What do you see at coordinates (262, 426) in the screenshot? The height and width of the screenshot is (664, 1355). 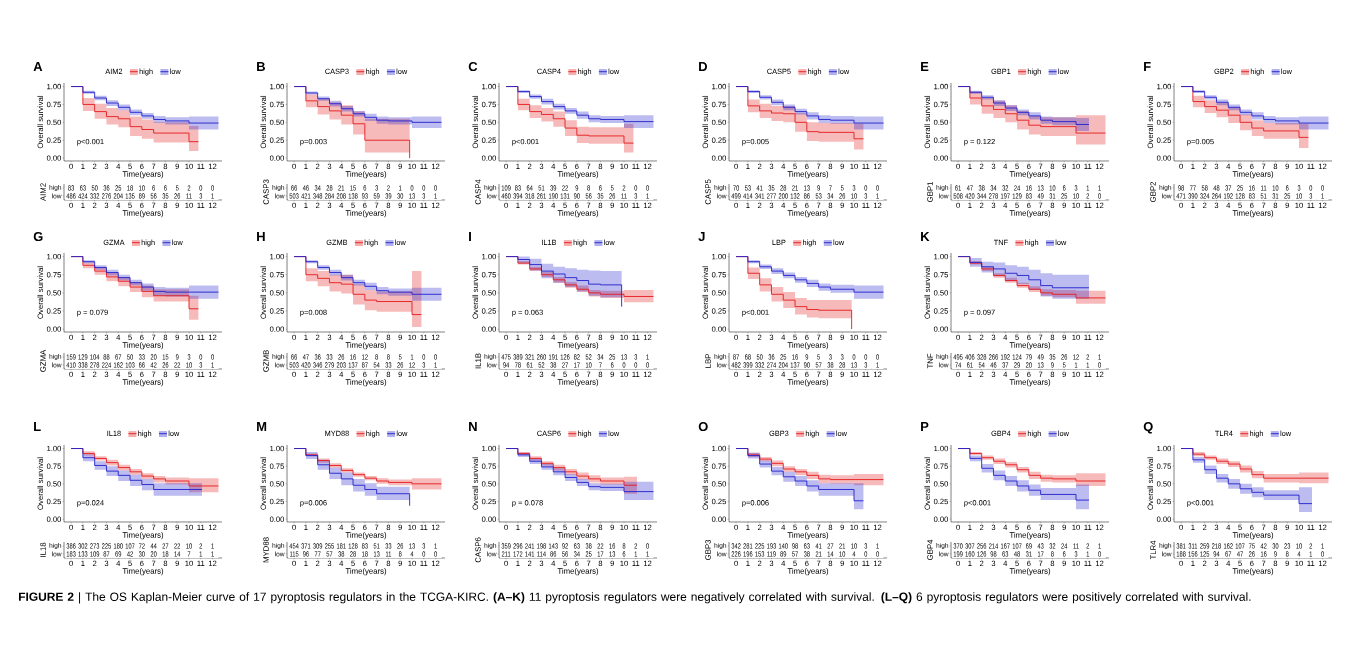 I see `chart-title: M` at bounding box center [262, 426].